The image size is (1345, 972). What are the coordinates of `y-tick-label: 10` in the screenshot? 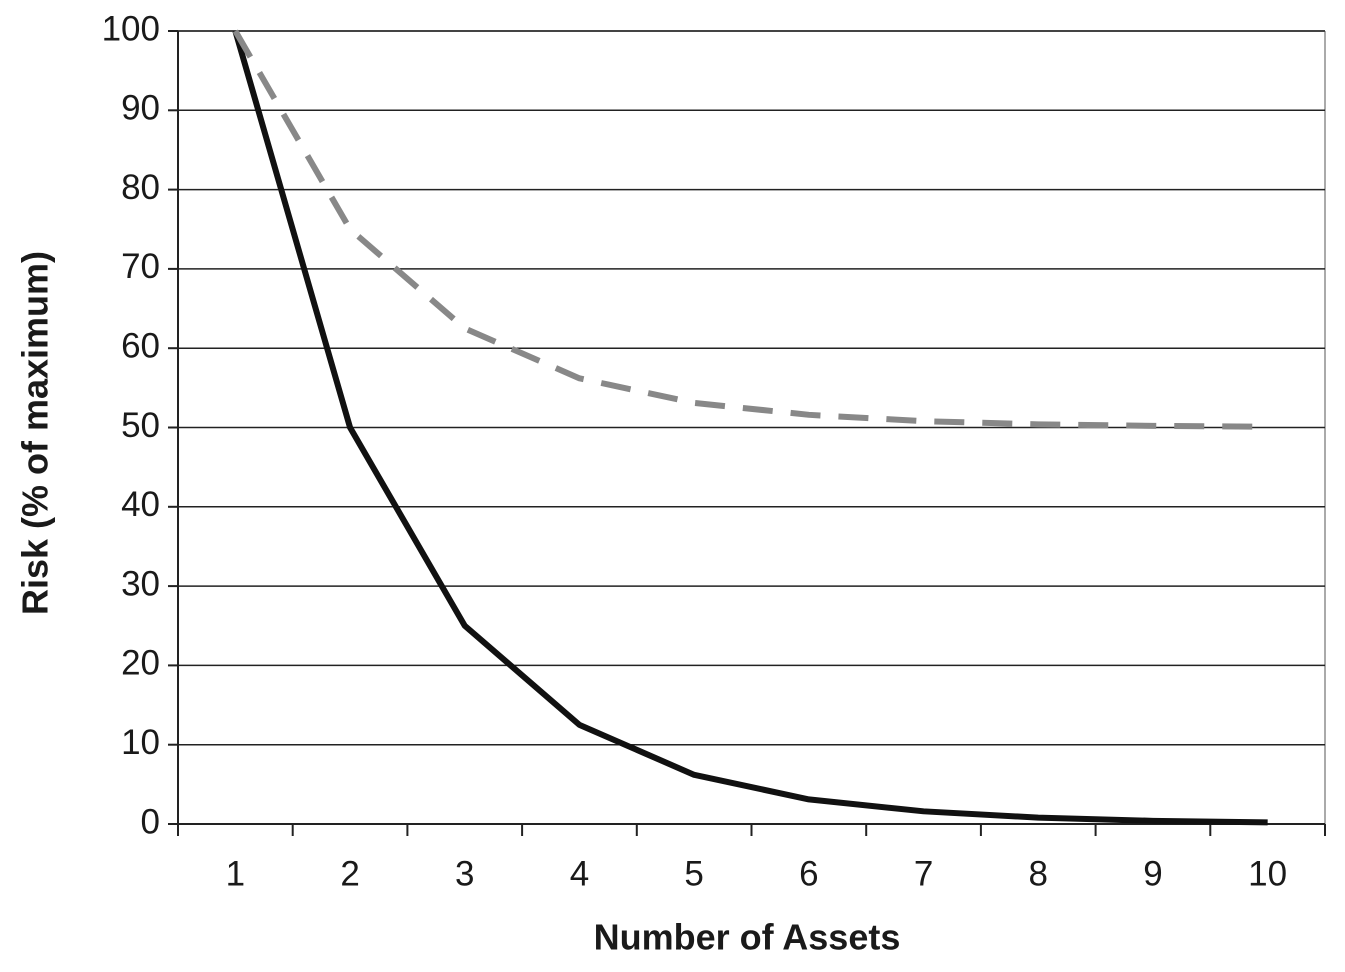 It's located at (140, 742).